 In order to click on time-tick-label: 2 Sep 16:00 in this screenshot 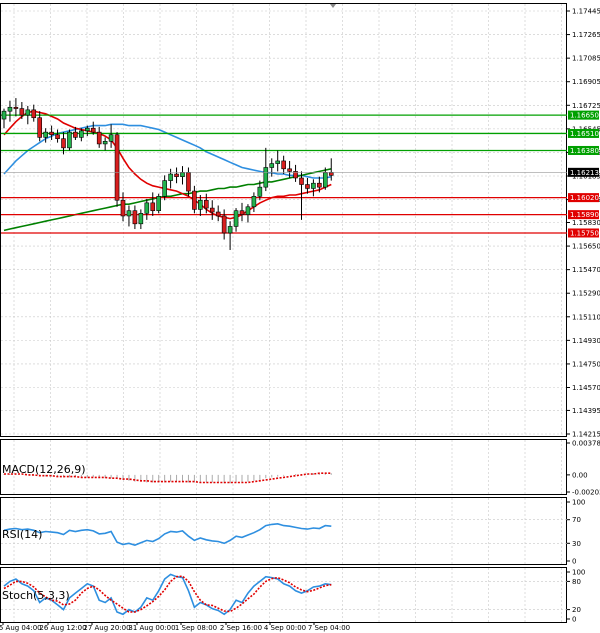, I will do `click(241, 628)`.